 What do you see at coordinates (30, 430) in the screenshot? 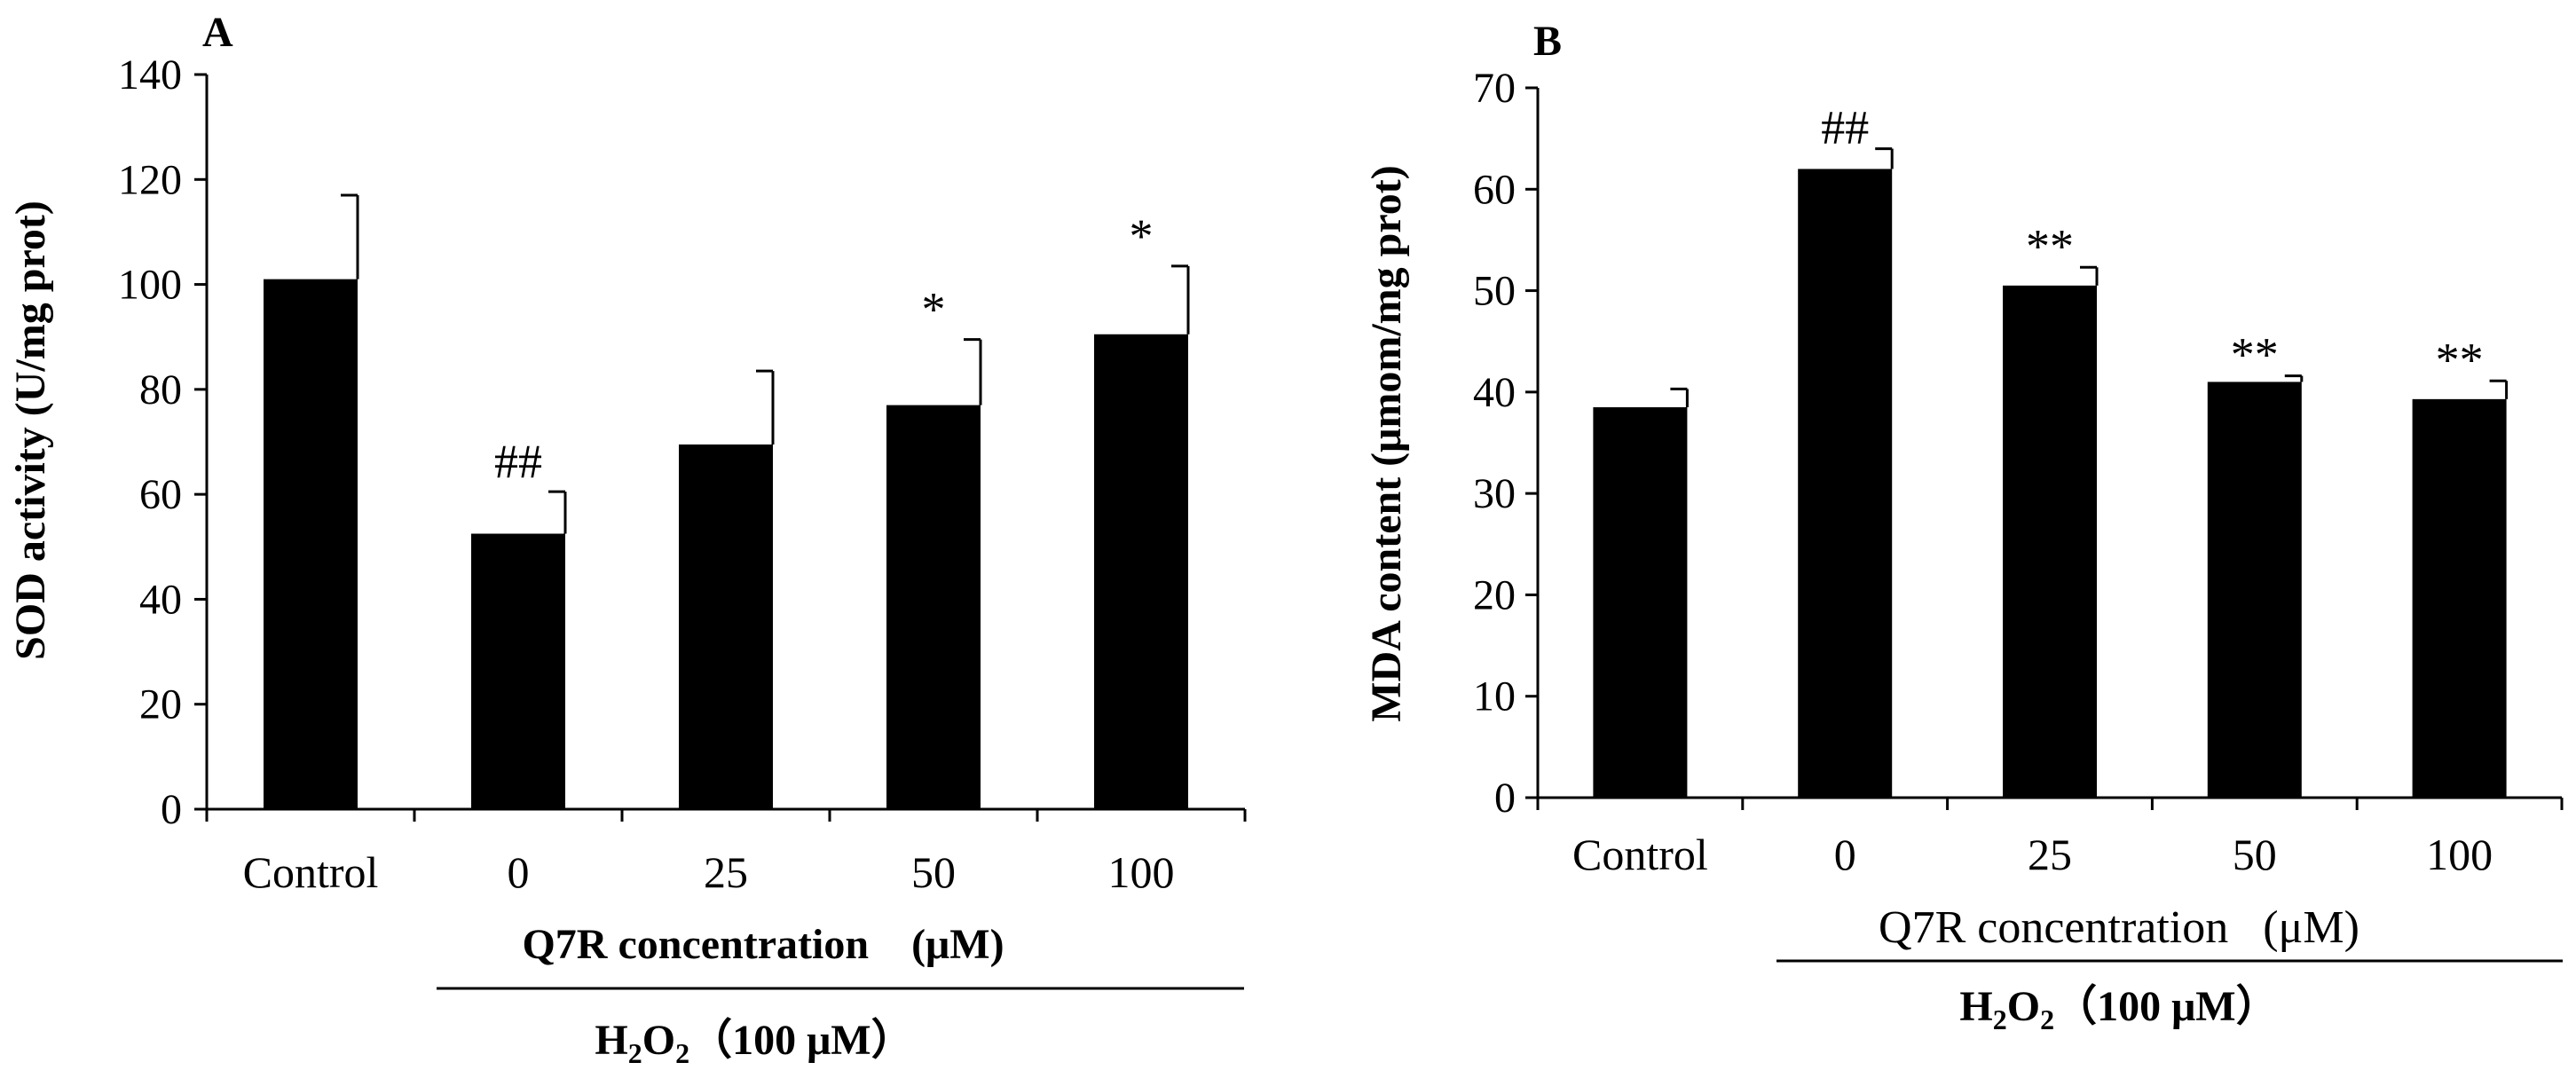
I see `panel-a-y-axis-title: SOD activity (U/mg prot)` at bounding box center [30, 430].